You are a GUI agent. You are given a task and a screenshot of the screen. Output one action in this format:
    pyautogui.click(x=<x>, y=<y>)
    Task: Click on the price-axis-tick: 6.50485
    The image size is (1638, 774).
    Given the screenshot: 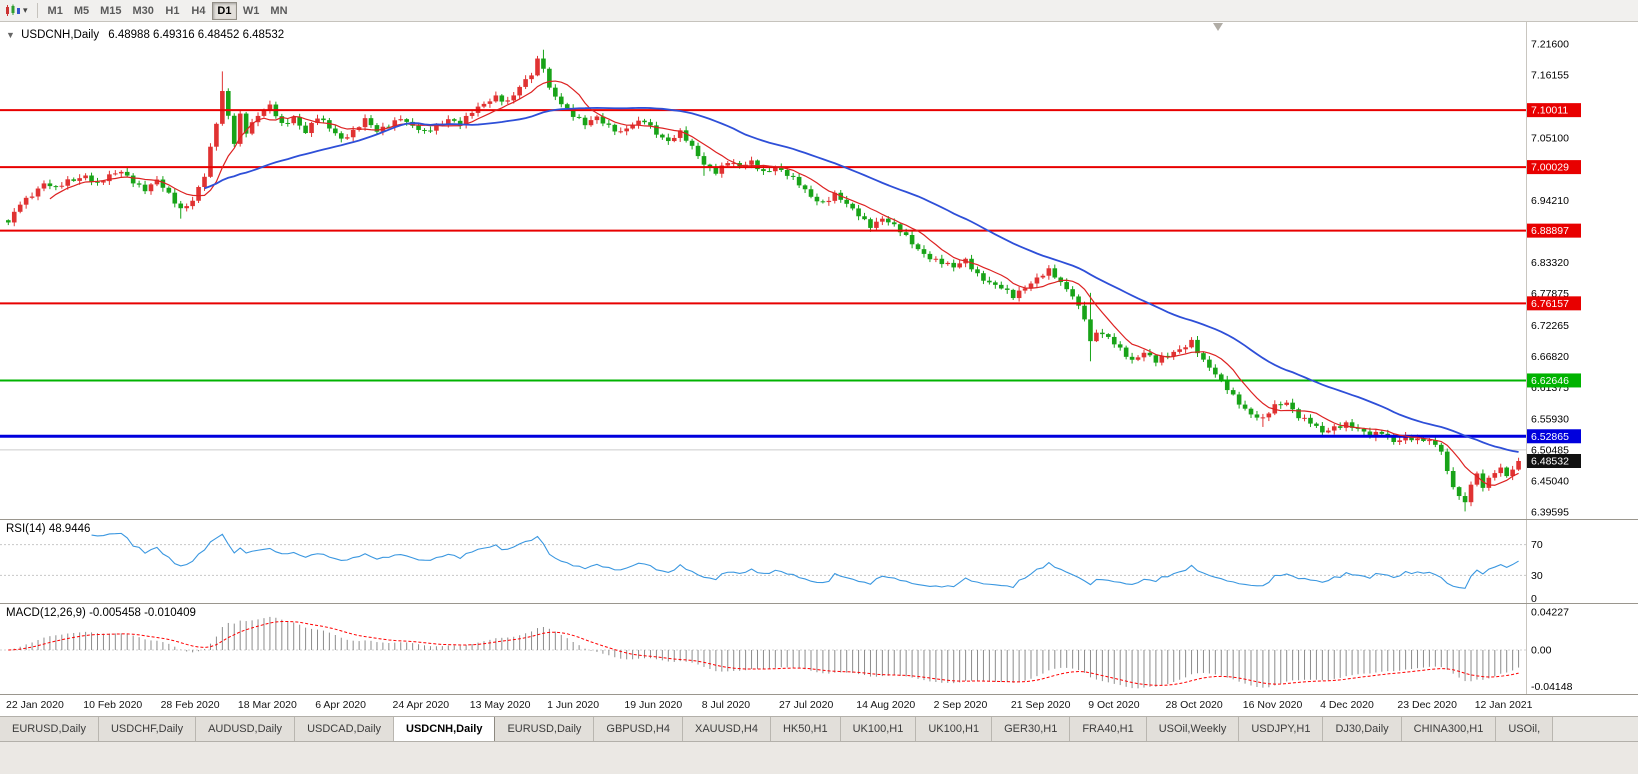 What is the action you would take?
    pyautogui.click(x=1550, y=450)
    